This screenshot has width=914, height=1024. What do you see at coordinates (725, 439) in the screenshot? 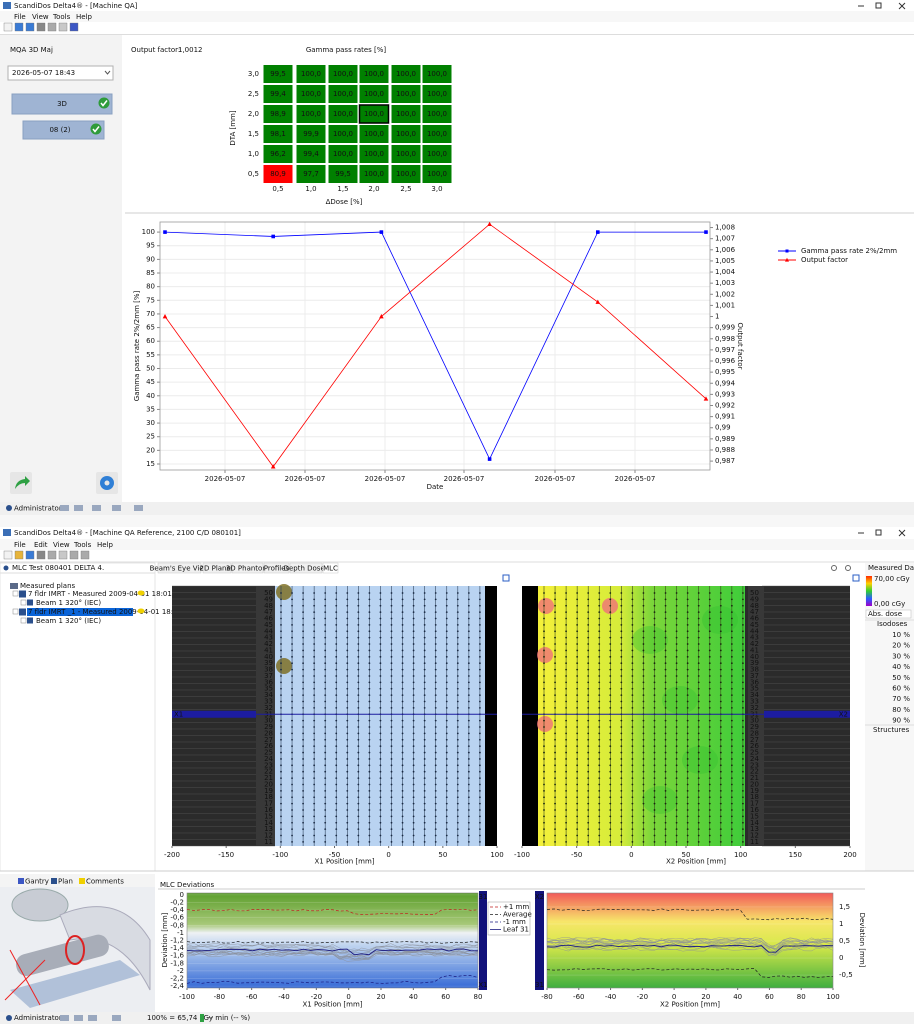
I see `y2-tick-label: 0,989` at bounding box center [725, 439].